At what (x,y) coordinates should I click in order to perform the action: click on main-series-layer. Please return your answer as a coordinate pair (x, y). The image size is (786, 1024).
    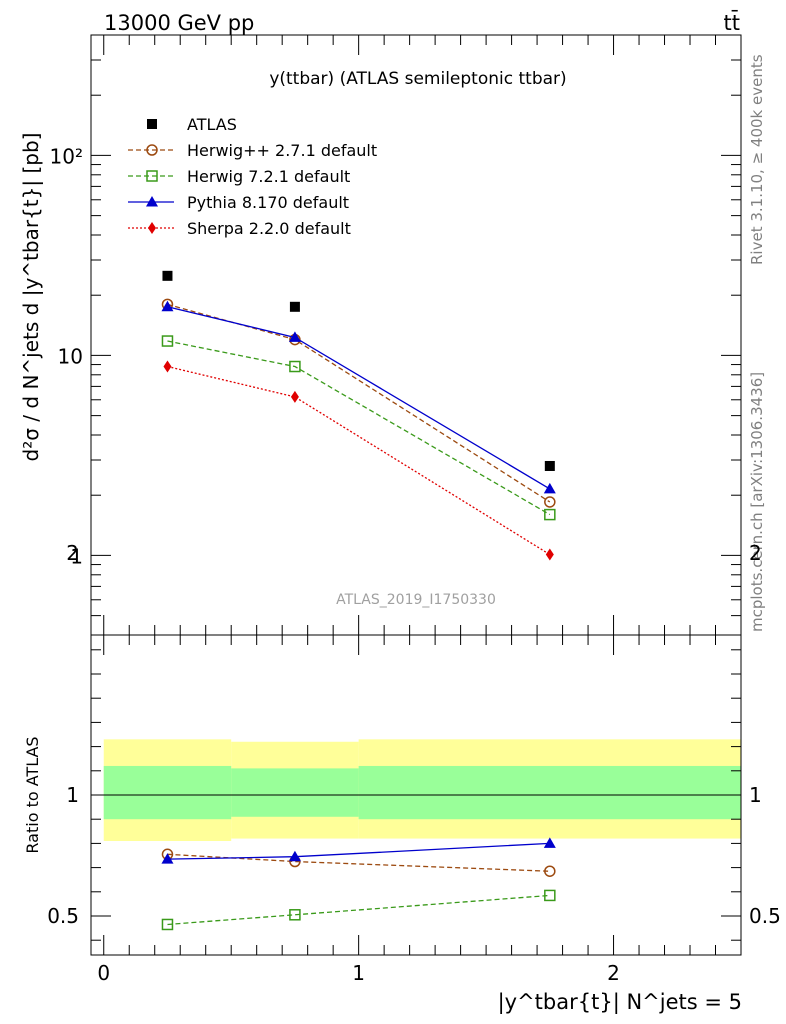
    Looking at the image, I should click on (358, 415).